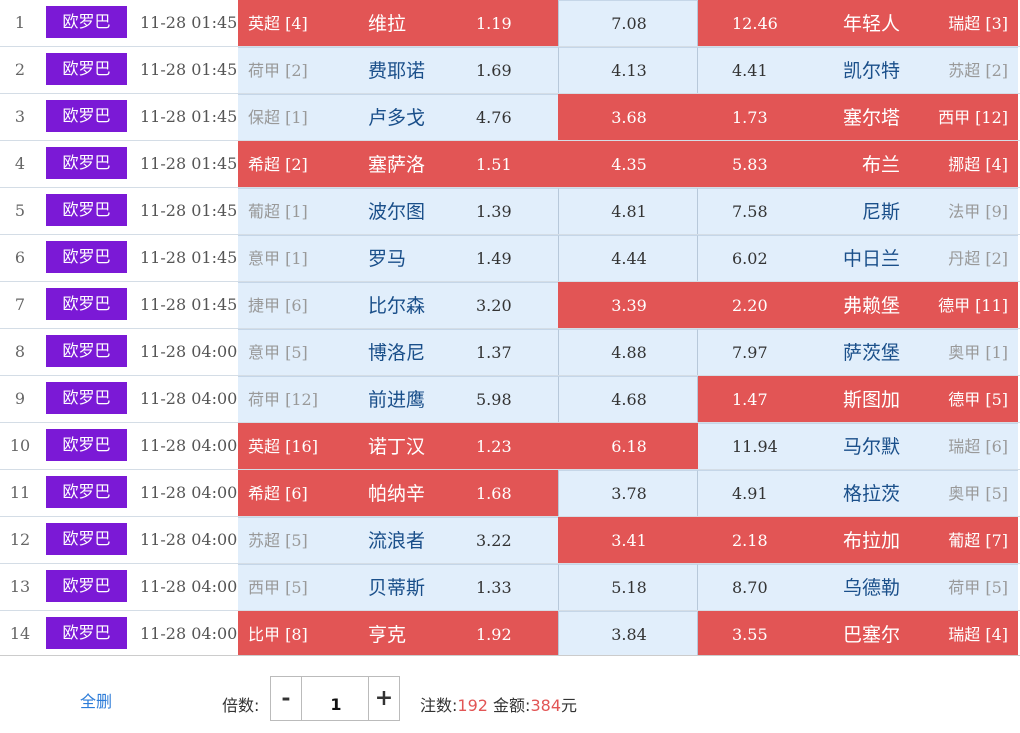  What do you see at coordinates (978, 399) in the screenshot?
I see `away-league-rank: 德甲 [5]` at bounding box center [978, 399].